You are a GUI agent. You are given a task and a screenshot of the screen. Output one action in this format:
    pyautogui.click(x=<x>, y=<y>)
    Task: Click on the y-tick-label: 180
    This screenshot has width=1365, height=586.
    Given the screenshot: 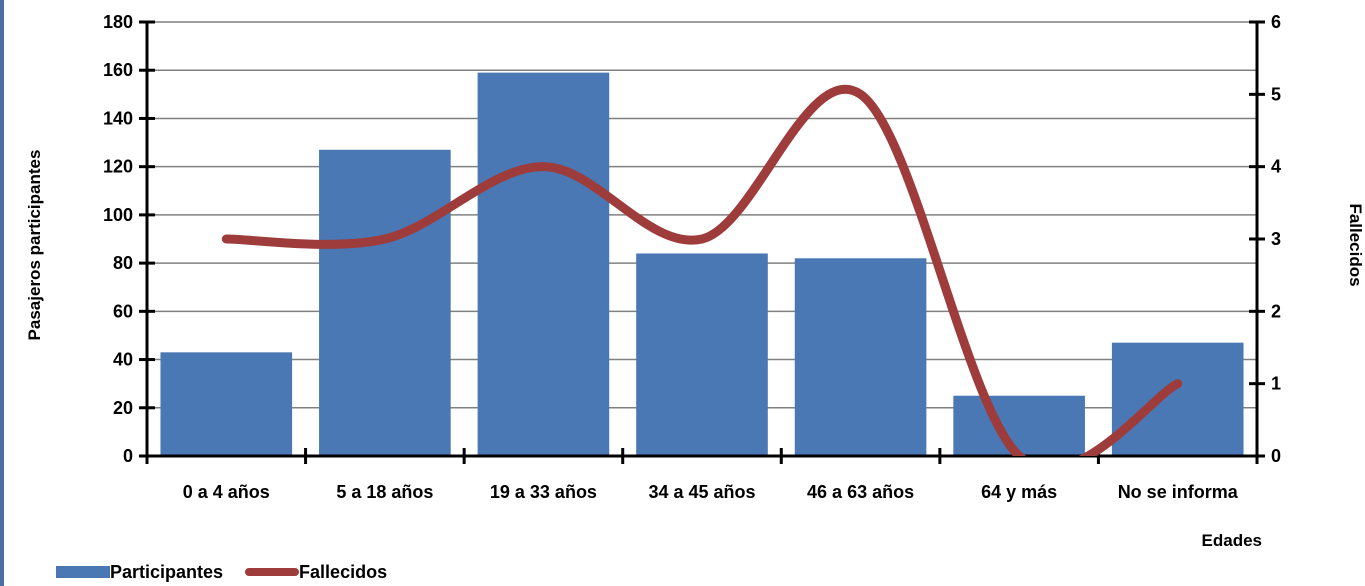 What is the action you would take?
    pyautogui.click(x=118, y=22)
    